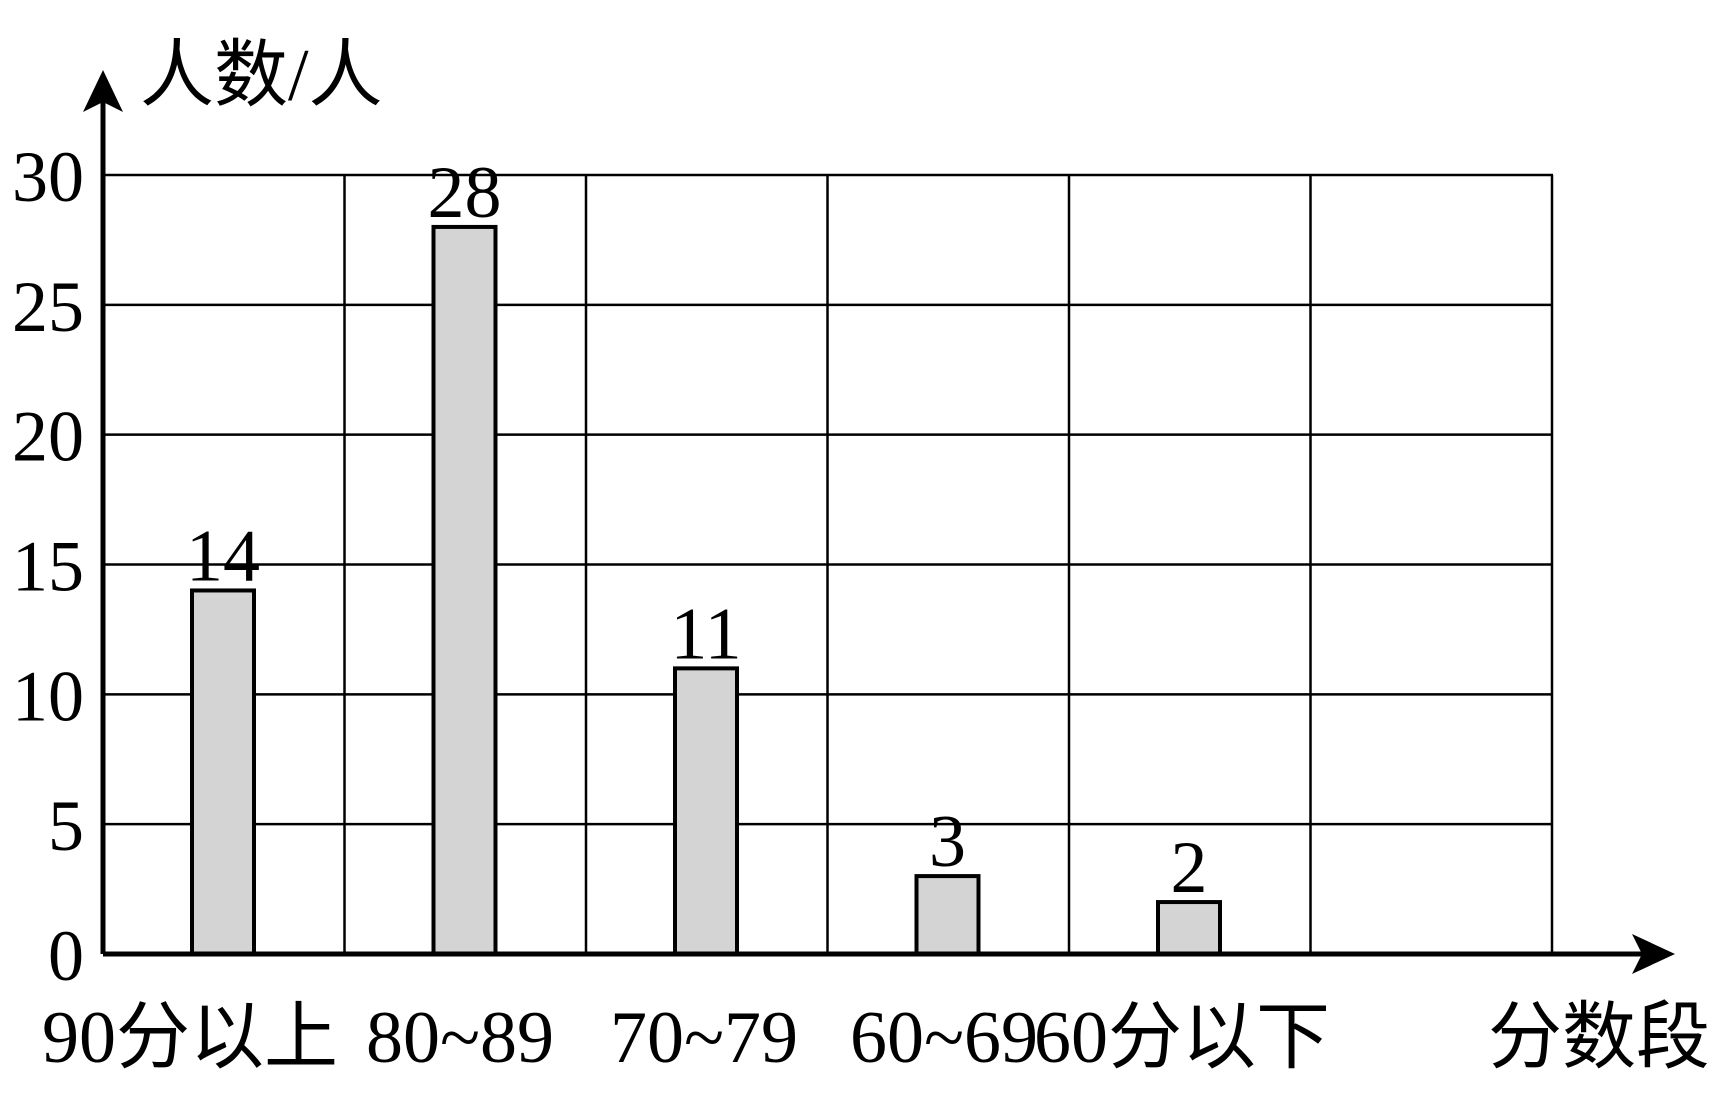 The image size is (1717, 1094). What do you see at coordinates (1599, 1038) in the screenshot?
I see `x-axis-label: 分数段` at bounding box center [1599, 1038].